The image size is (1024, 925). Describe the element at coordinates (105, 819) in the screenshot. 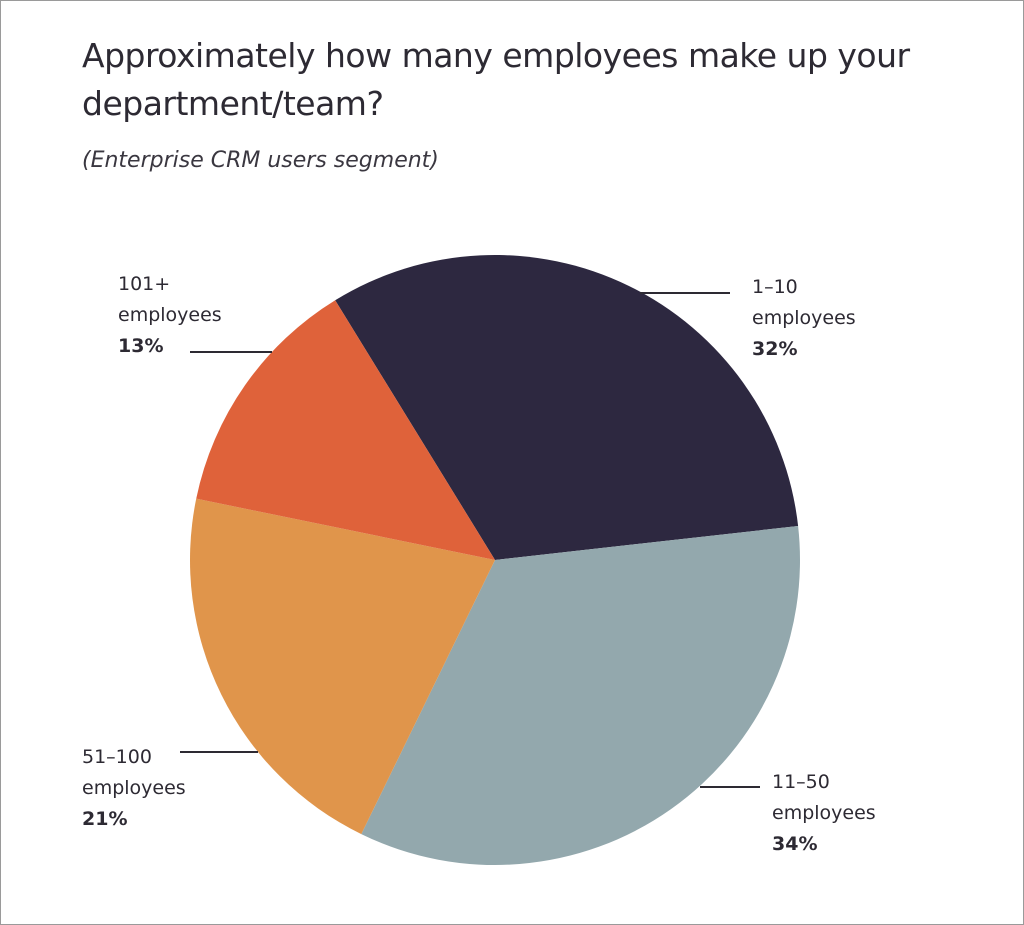

I see `value-label: 21%` at that location.